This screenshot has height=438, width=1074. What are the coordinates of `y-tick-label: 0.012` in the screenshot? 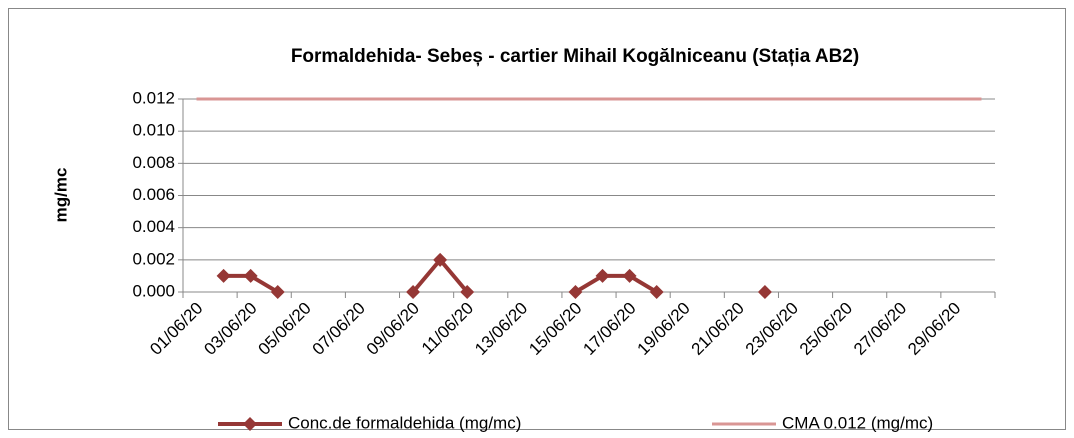 It's located at (153, 97).